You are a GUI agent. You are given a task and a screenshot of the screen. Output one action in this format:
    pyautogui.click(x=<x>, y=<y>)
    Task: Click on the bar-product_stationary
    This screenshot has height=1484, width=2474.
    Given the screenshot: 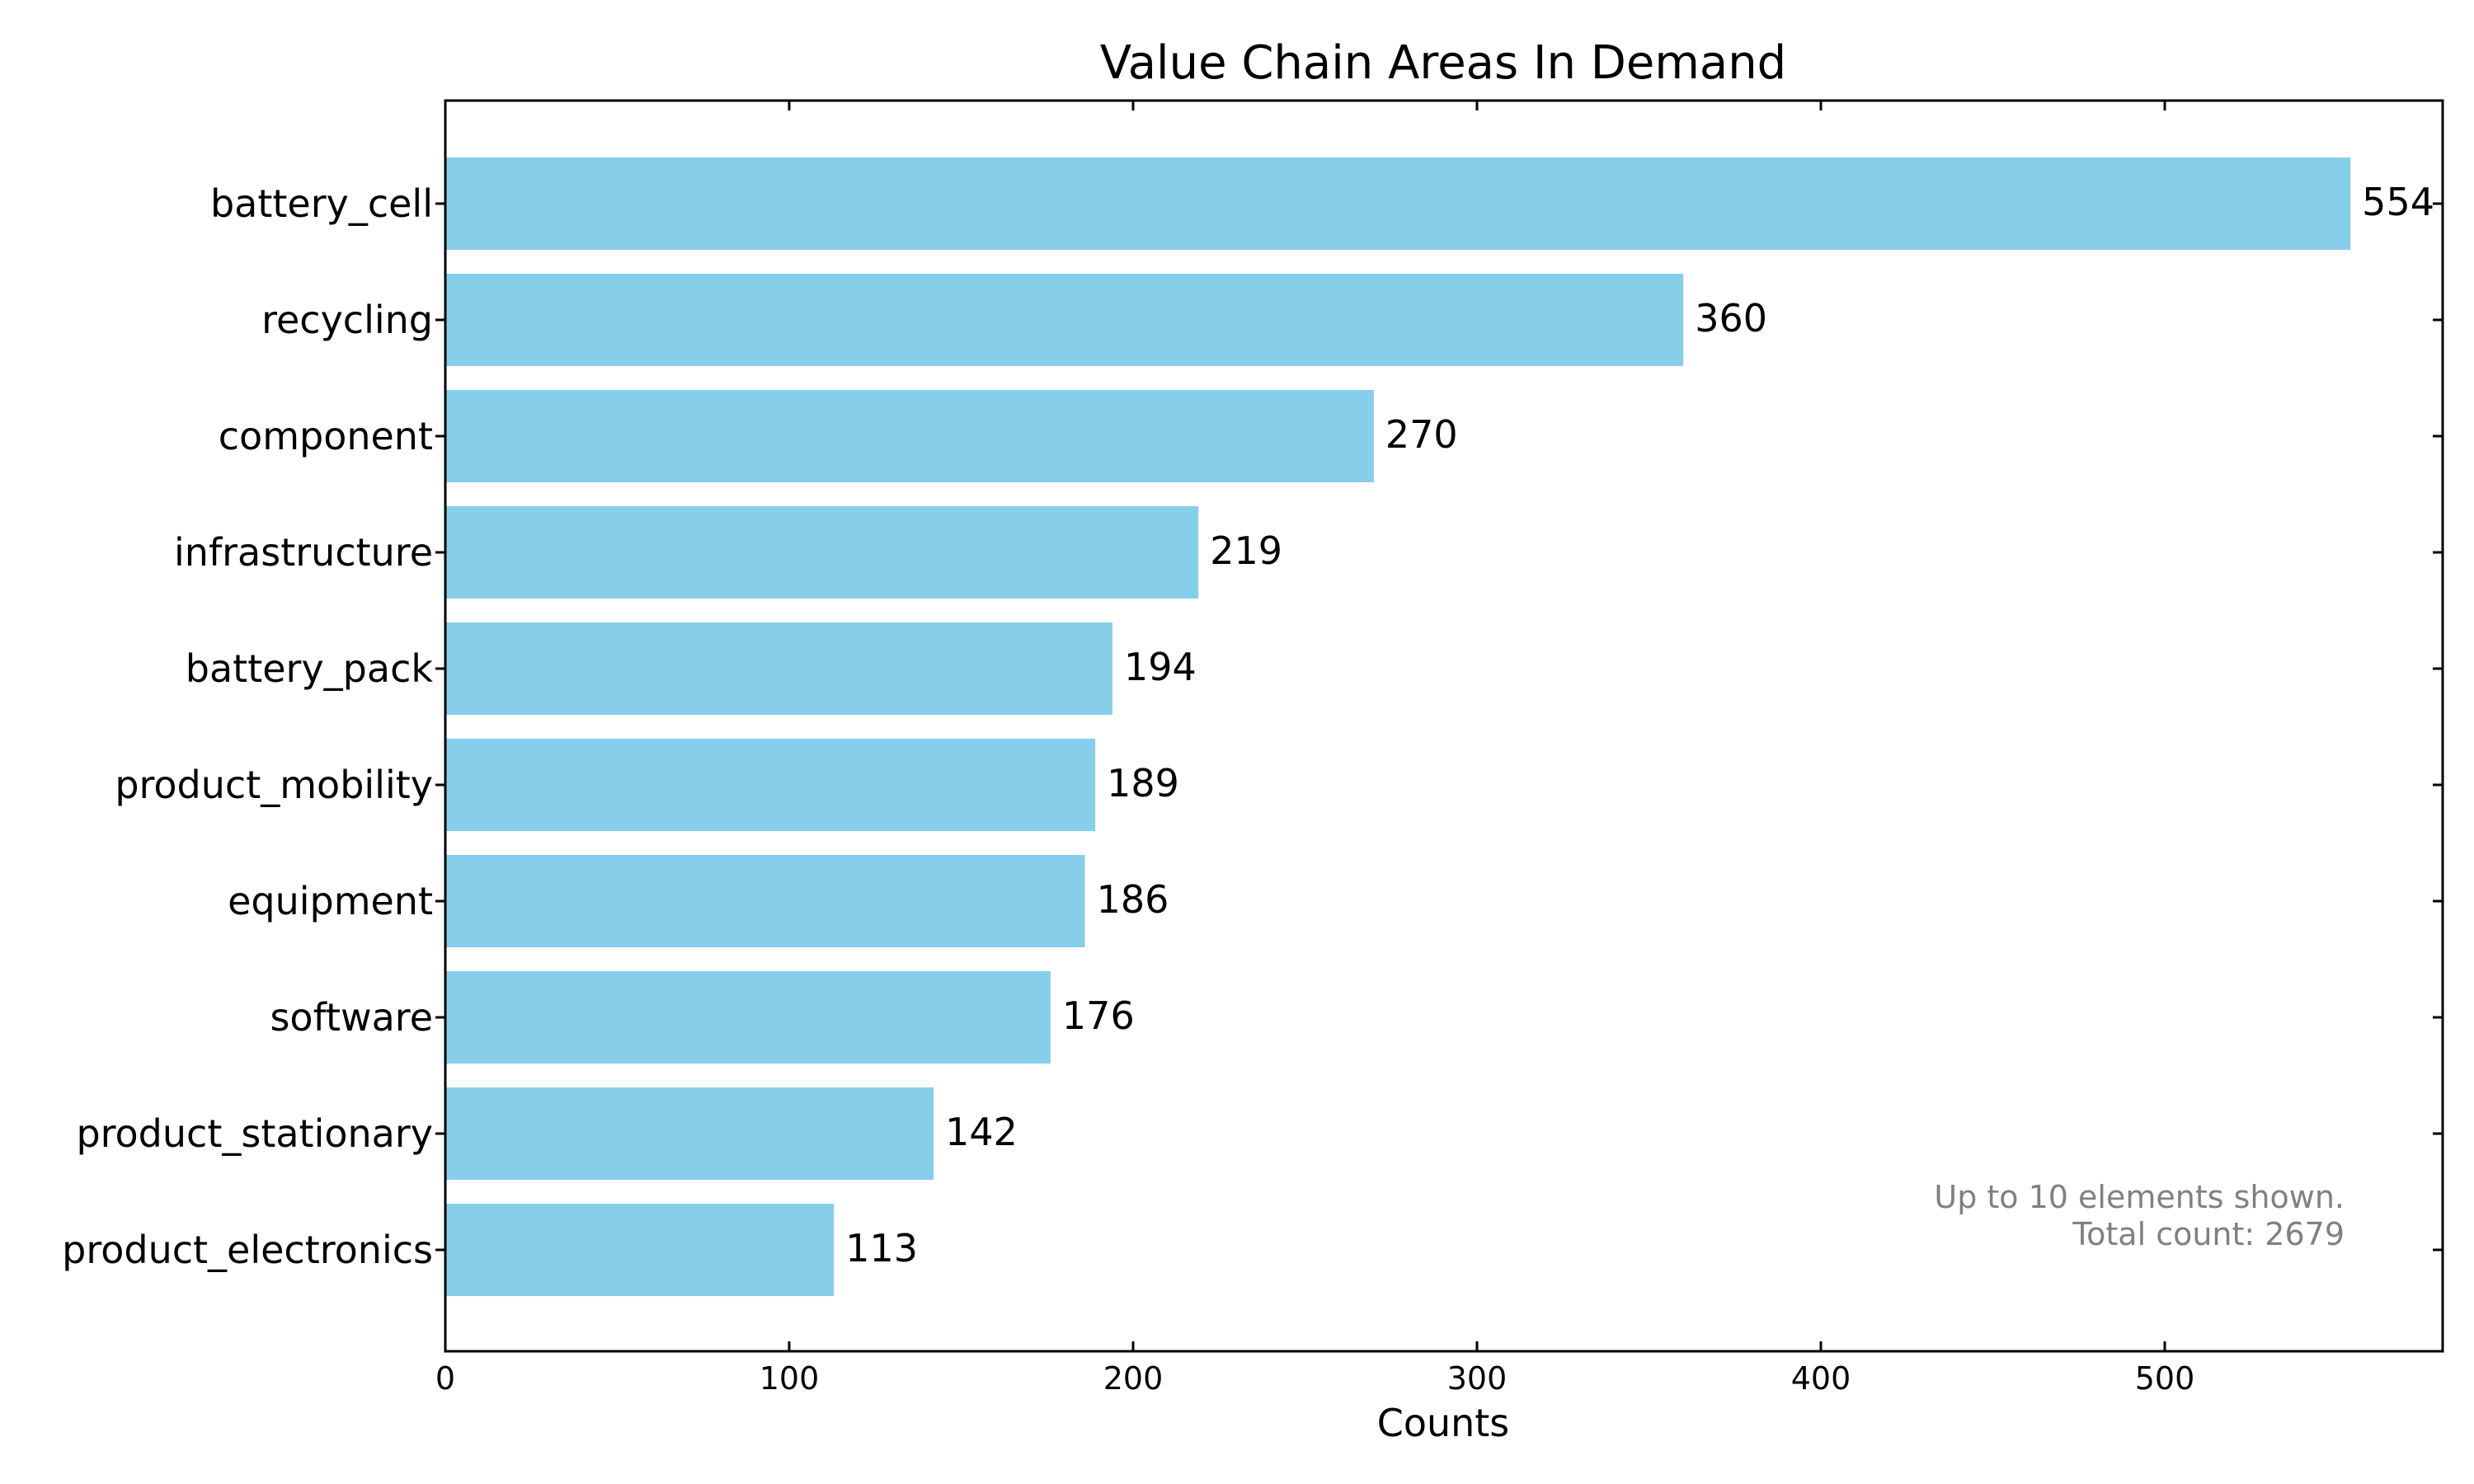 What is the action you would take?
    pyautogui.click(x=689, y=1133)
    